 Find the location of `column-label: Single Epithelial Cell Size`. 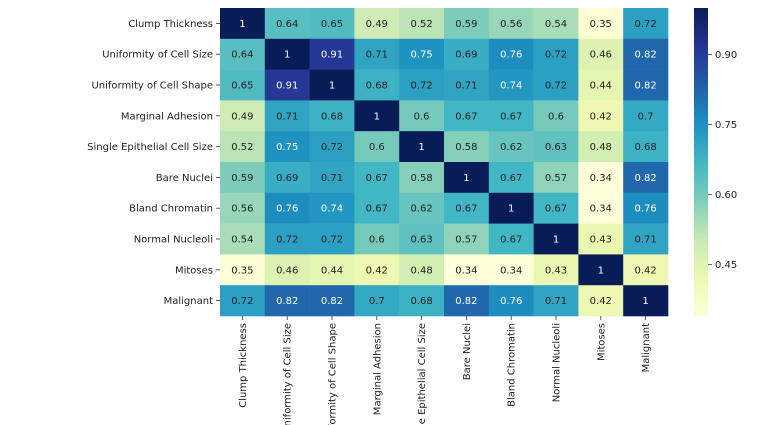

column-label: Single Epithelial Cell Size is located at coordinates (422, 374).